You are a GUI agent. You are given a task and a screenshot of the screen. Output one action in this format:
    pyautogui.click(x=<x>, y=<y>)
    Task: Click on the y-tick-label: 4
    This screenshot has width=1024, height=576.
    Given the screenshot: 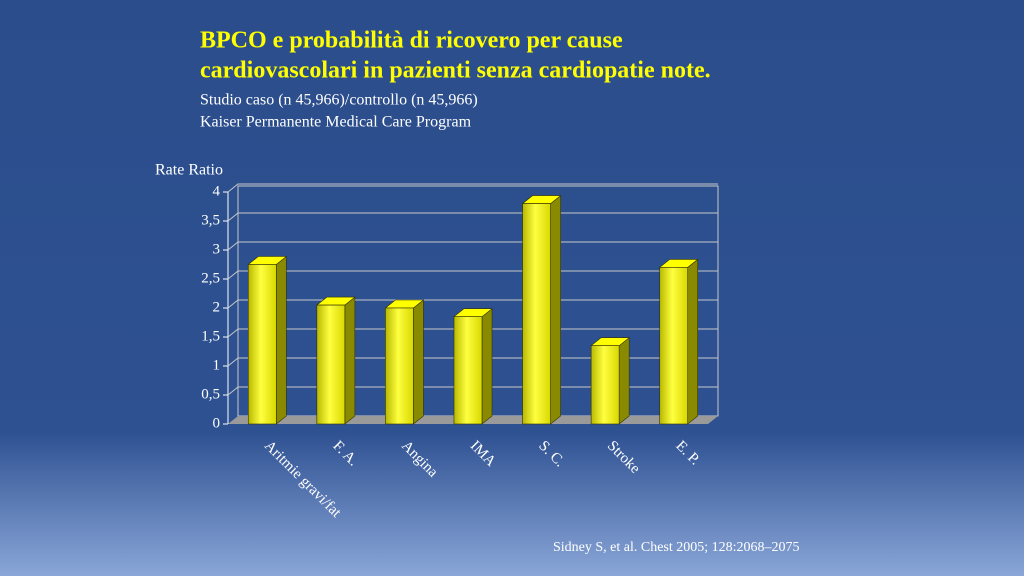 What is the action you would take?
    pyautogui.click(x=217, y=191)
    